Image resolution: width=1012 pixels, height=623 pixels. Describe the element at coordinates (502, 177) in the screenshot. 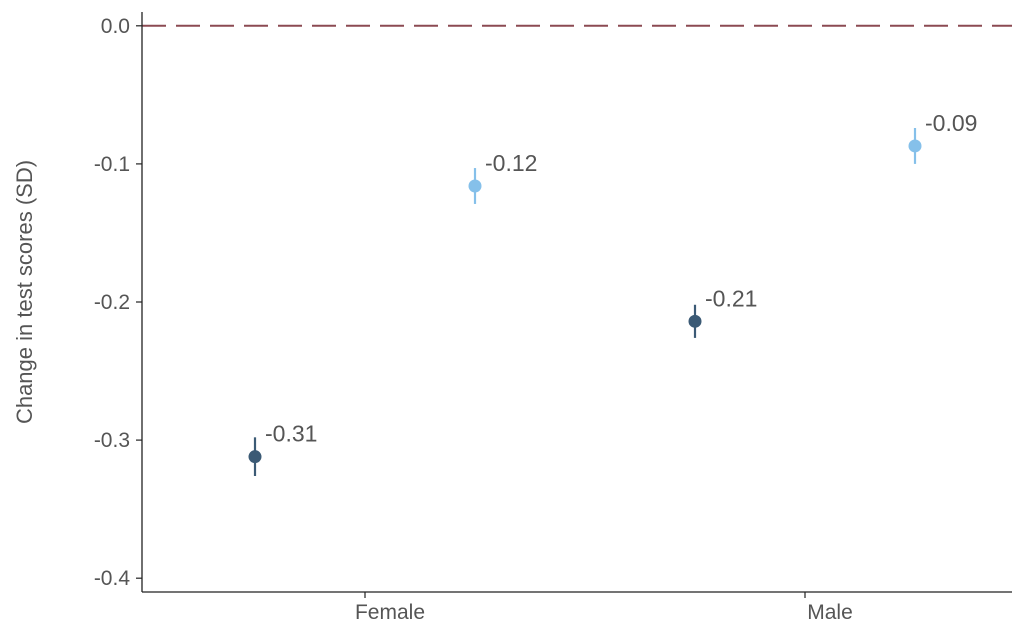

I see `data-point-group: -0.12` at that location.